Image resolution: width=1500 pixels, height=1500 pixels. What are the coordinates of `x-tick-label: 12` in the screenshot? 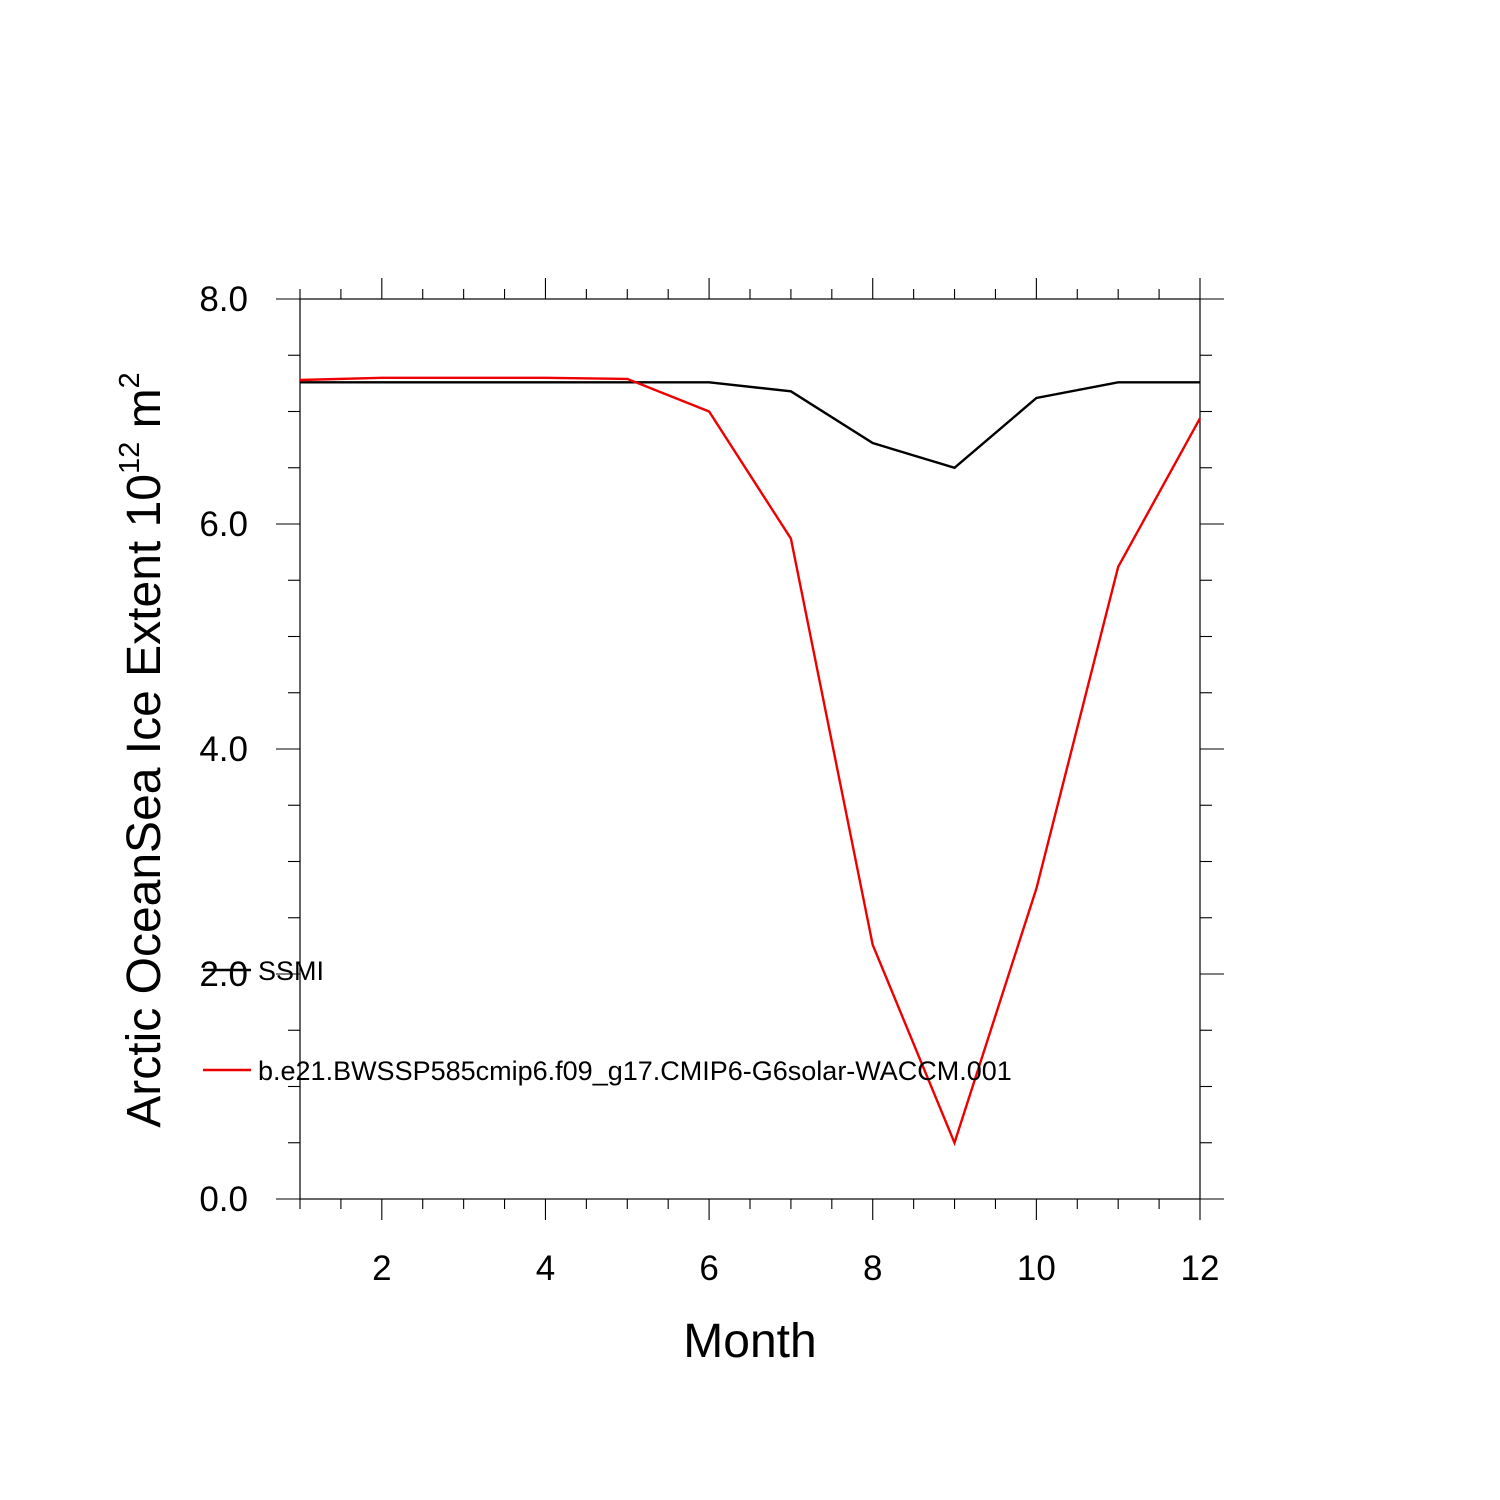 It's located at (1200, 1268).